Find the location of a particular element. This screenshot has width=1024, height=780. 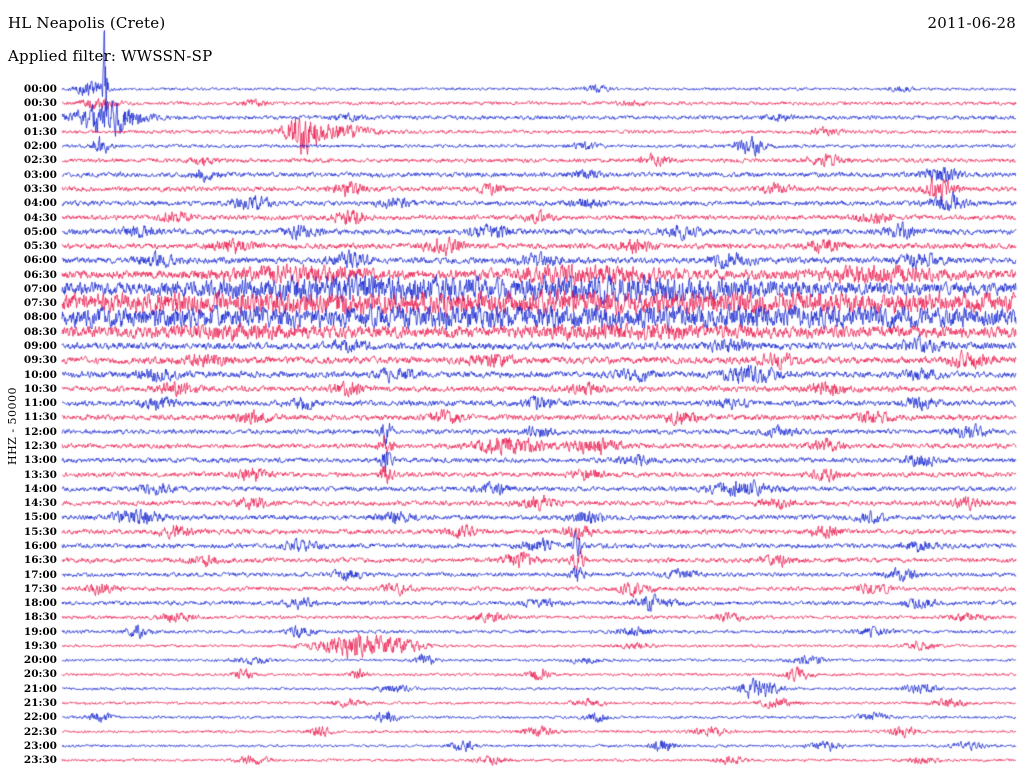

time-label: 08:30 is located at coordinates (40, 331).